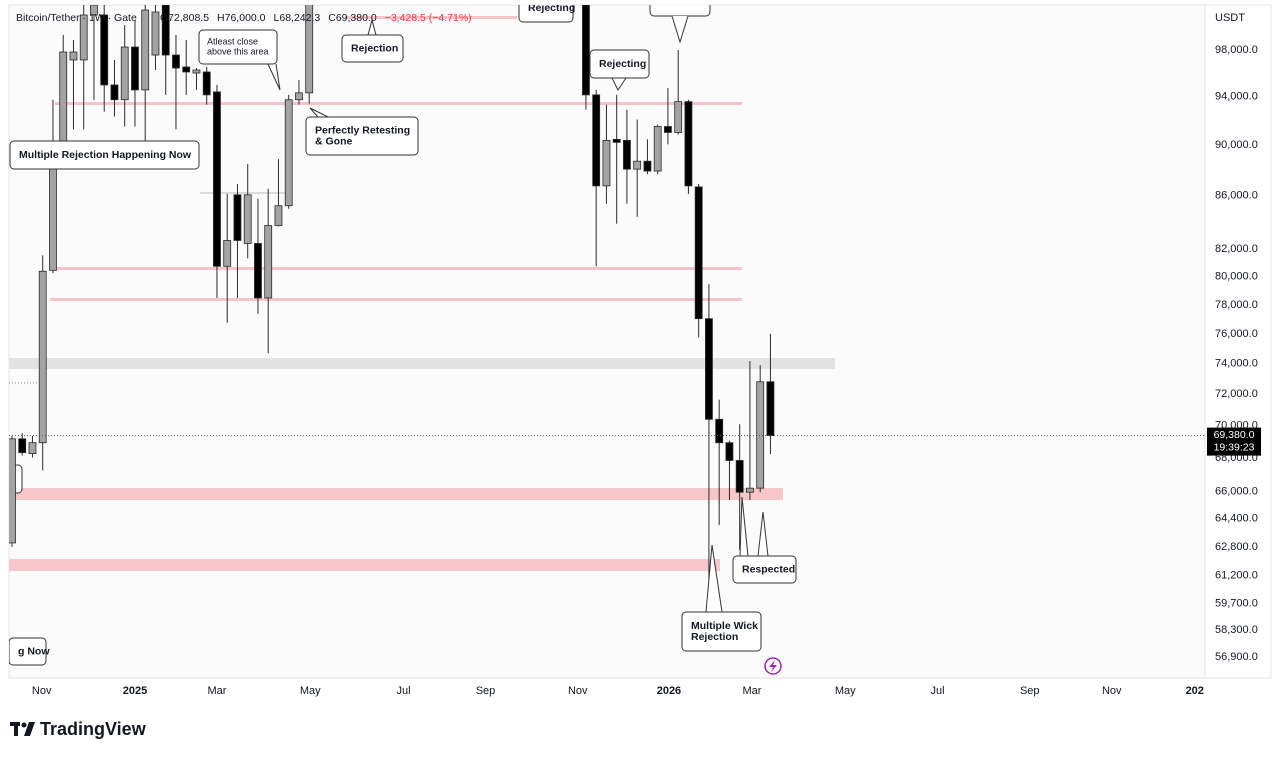 The height and width of the screenshot is (761, 1280). I want to click on ohlc-legend: O72,808.5, so click(184, 18).